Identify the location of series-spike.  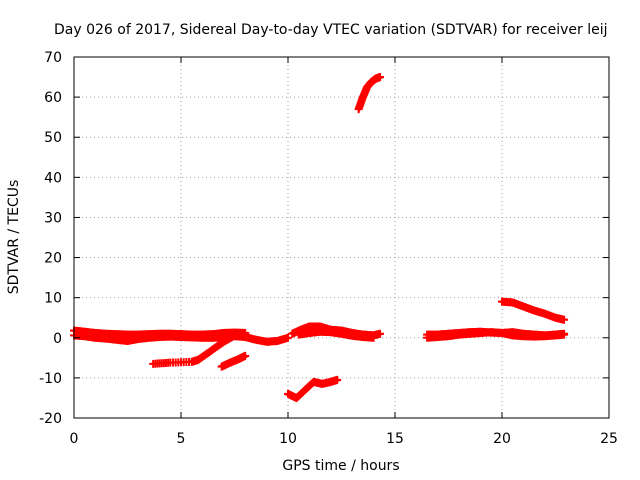
(369, 93).